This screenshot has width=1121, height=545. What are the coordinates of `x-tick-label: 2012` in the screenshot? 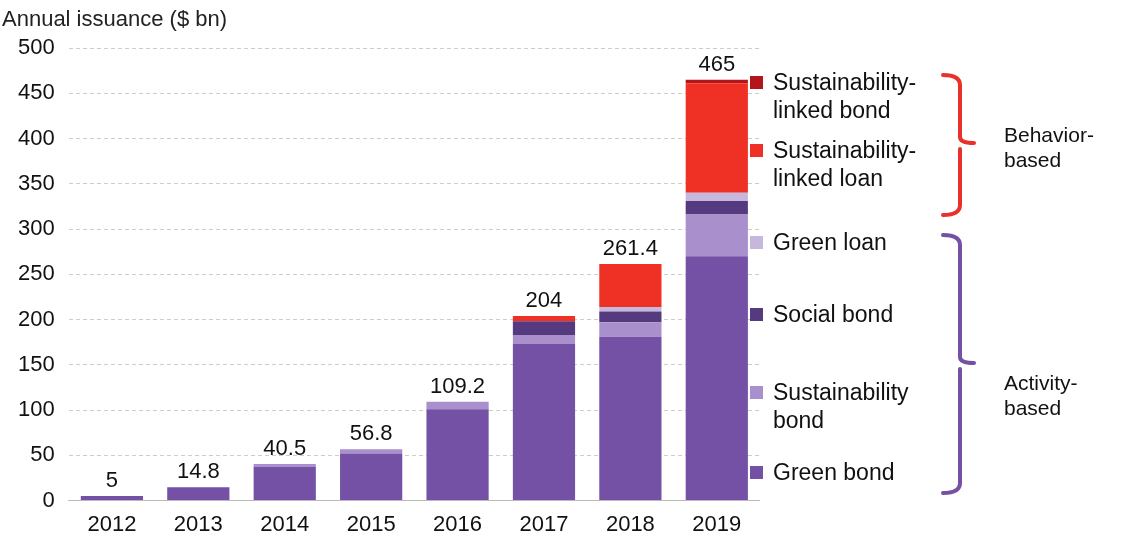 It's located at (112, 523).